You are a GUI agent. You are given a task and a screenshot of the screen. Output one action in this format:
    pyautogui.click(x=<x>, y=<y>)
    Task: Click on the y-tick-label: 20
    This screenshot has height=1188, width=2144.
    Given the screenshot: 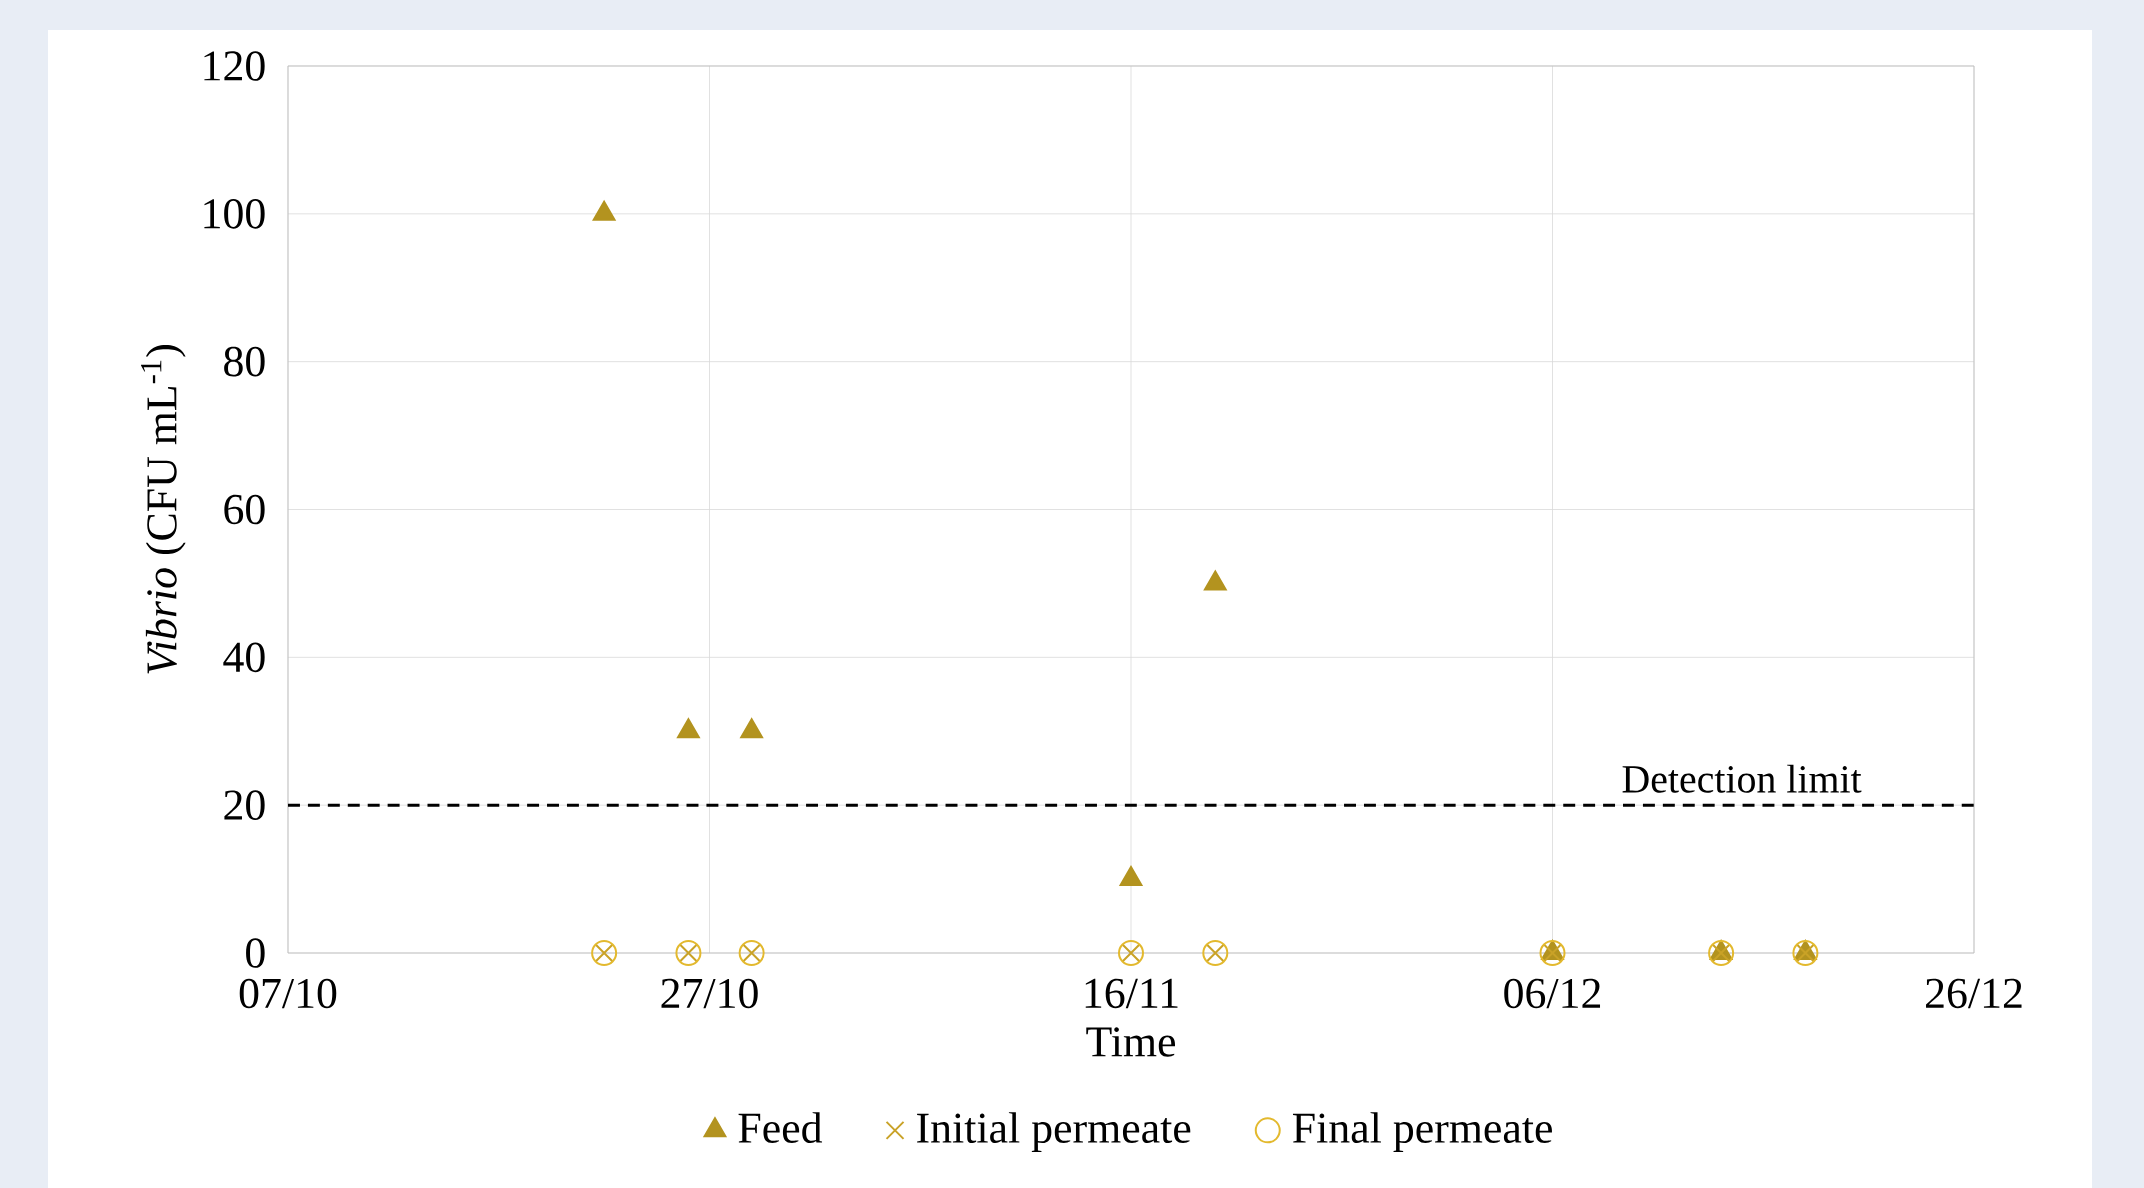 What is the action you would take?
    pyautogui.click(x=244, y=805)
    